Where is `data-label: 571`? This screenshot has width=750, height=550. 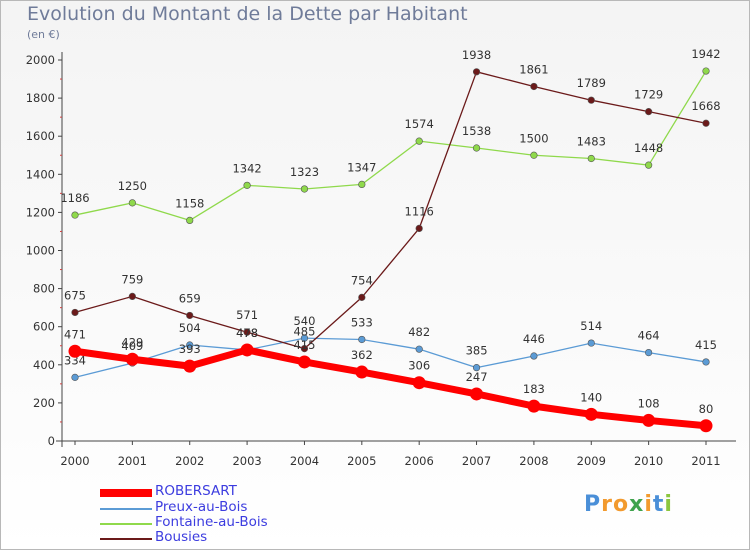
data-label: 571 is located at coordinates (247, 315).